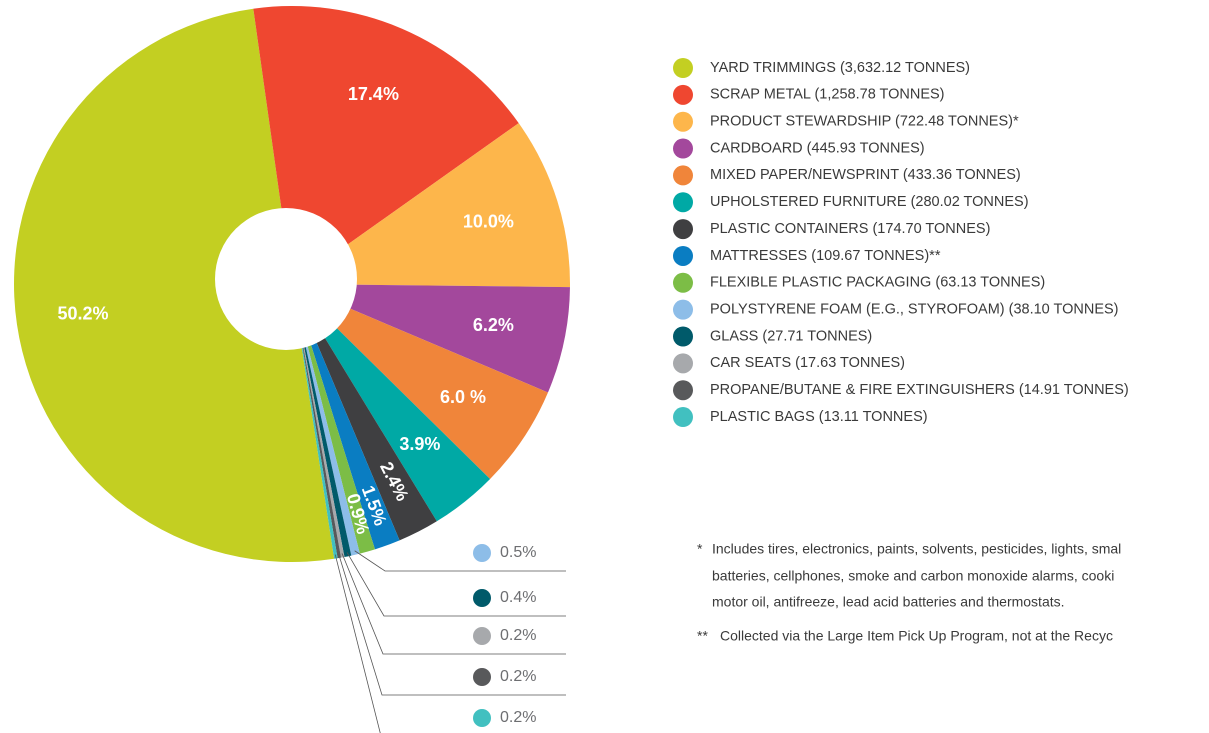 Image resolution: width=1209 pixels, height=733 pixels. I want to click on footnote-marker: **, so click(702, 636).